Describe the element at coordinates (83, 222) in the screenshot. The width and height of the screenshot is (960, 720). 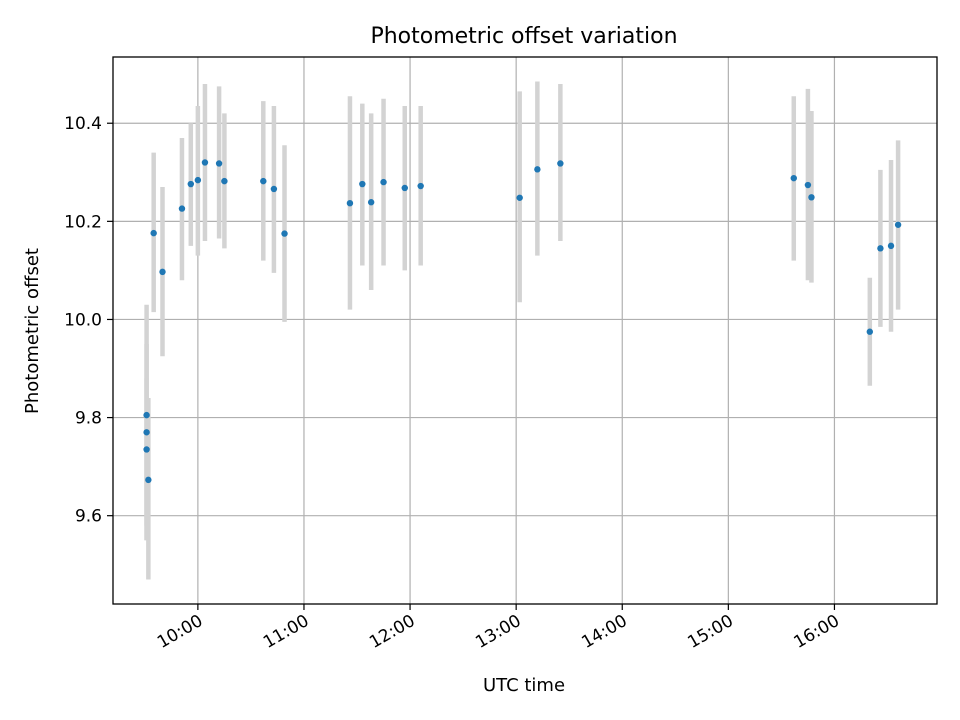
I see `y-tick-label: 10.2` at that location.